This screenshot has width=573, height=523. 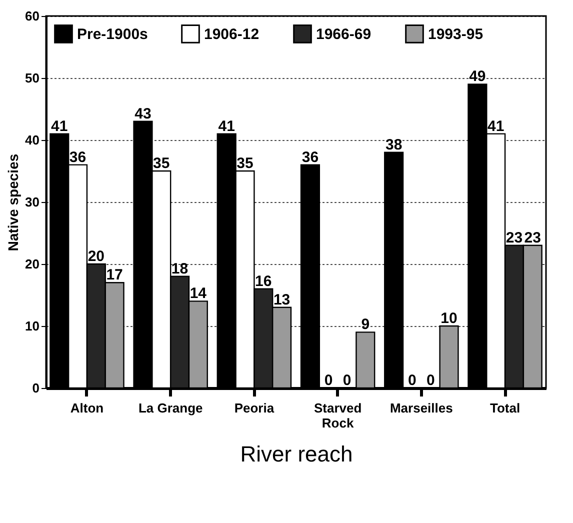 What do you see at coordinates (179, 269) in the screenshot?
I see `data-label: 18` at bounding box center [179, 269].